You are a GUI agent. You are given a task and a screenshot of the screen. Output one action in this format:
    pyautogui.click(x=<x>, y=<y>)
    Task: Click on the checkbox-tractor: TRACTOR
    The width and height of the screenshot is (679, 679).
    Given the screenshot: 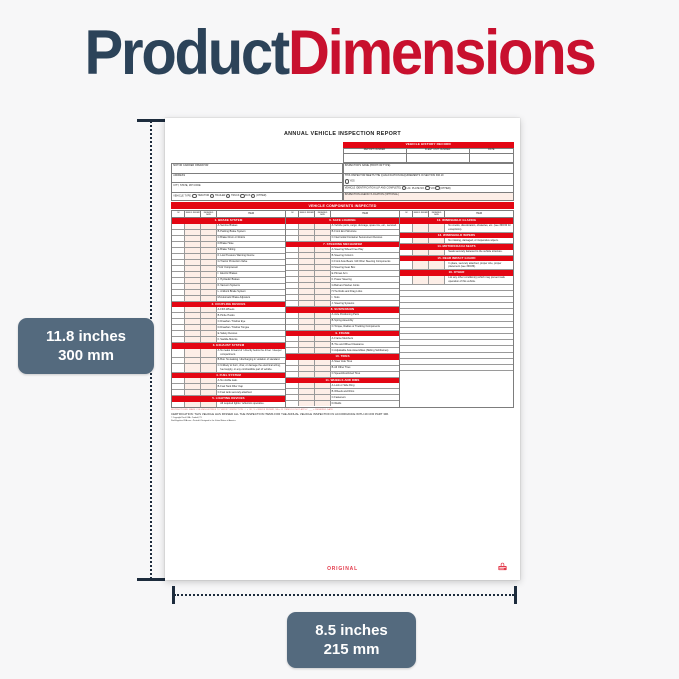 What is the action you would take?
    pyautogui.click(x=200, y=195)
    